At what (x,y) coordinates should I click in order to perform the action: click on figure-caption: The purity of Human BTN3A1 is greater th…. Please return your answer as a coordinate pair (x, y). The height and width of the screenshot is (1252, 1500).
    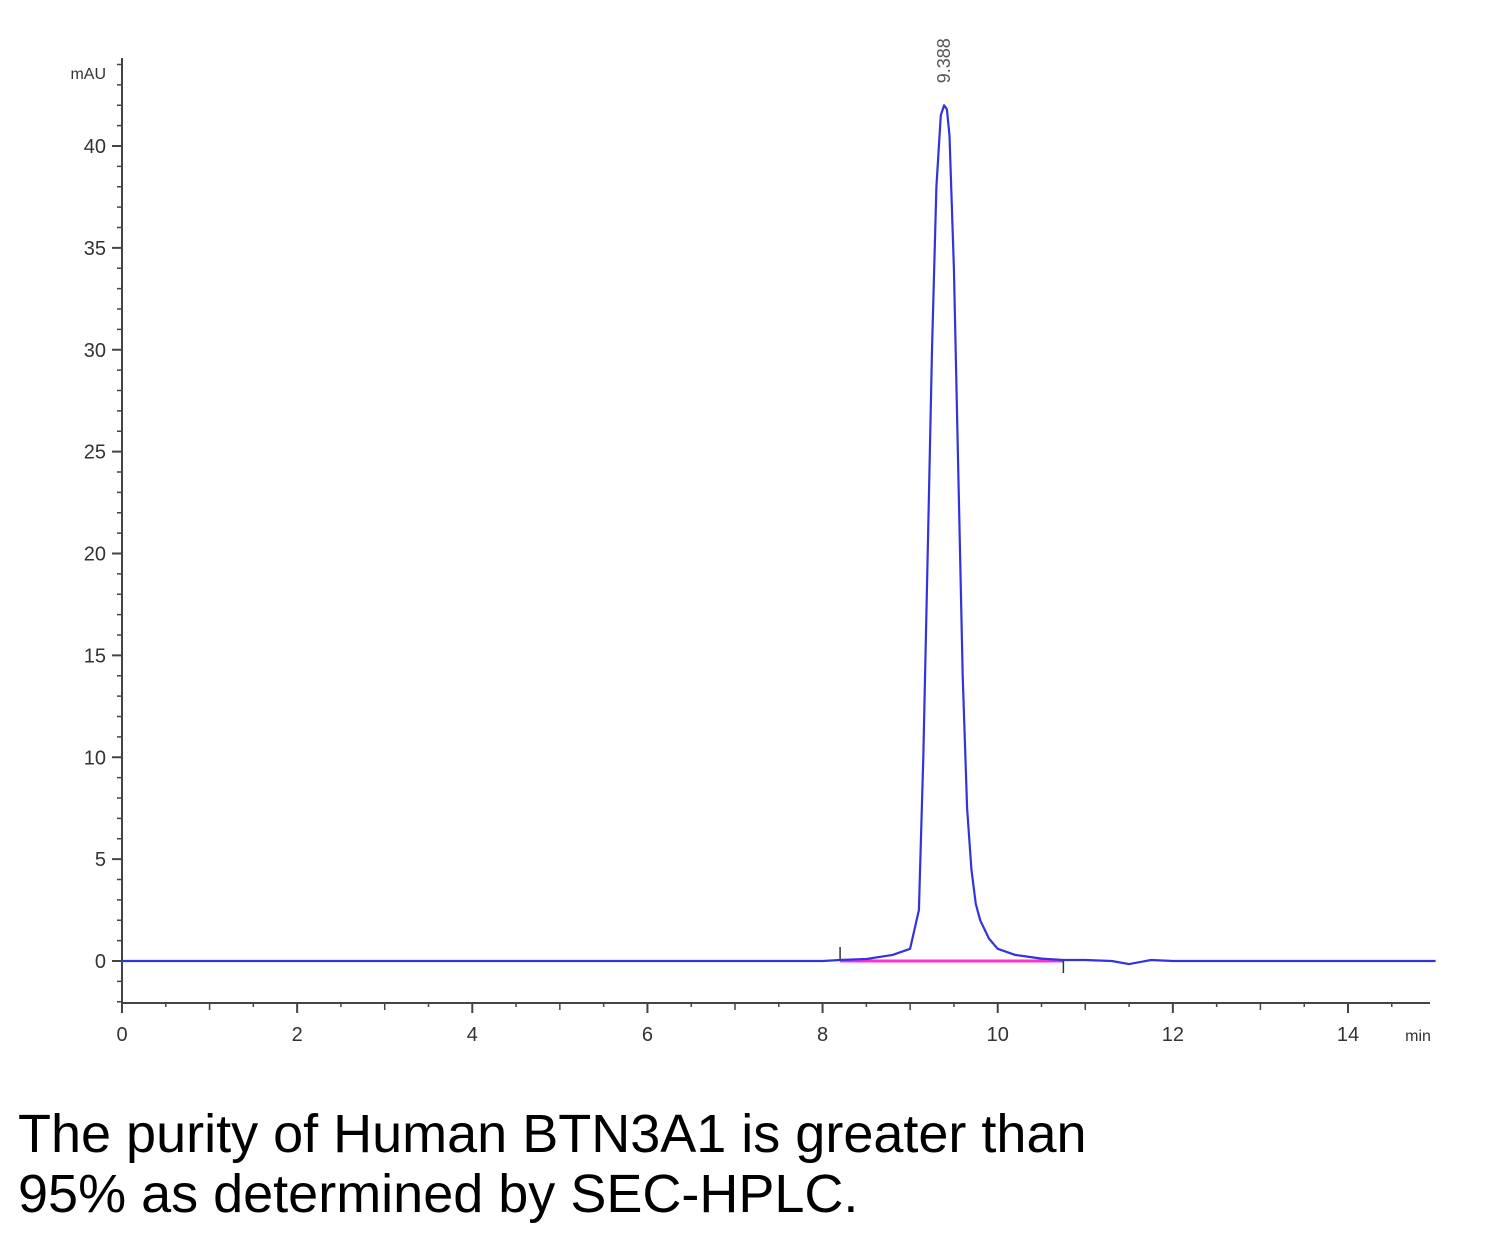
    Looking at the image, I should click on (748, 1164).